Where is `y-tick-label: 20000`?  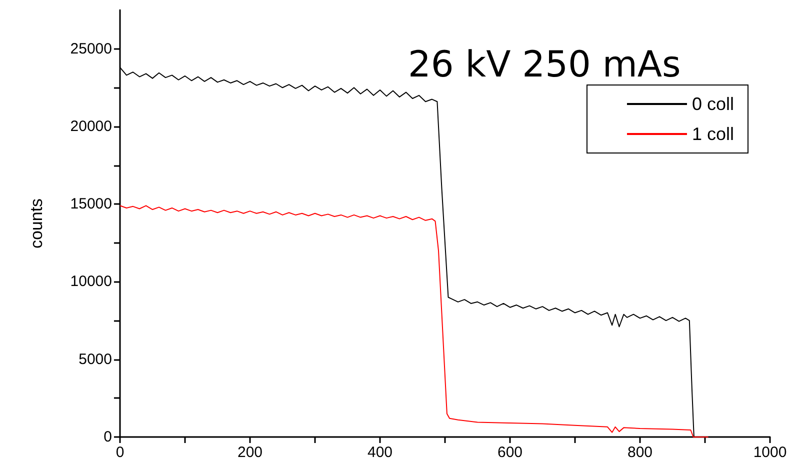
y-tick-label: 20000 is located at coordinates (91, 126).